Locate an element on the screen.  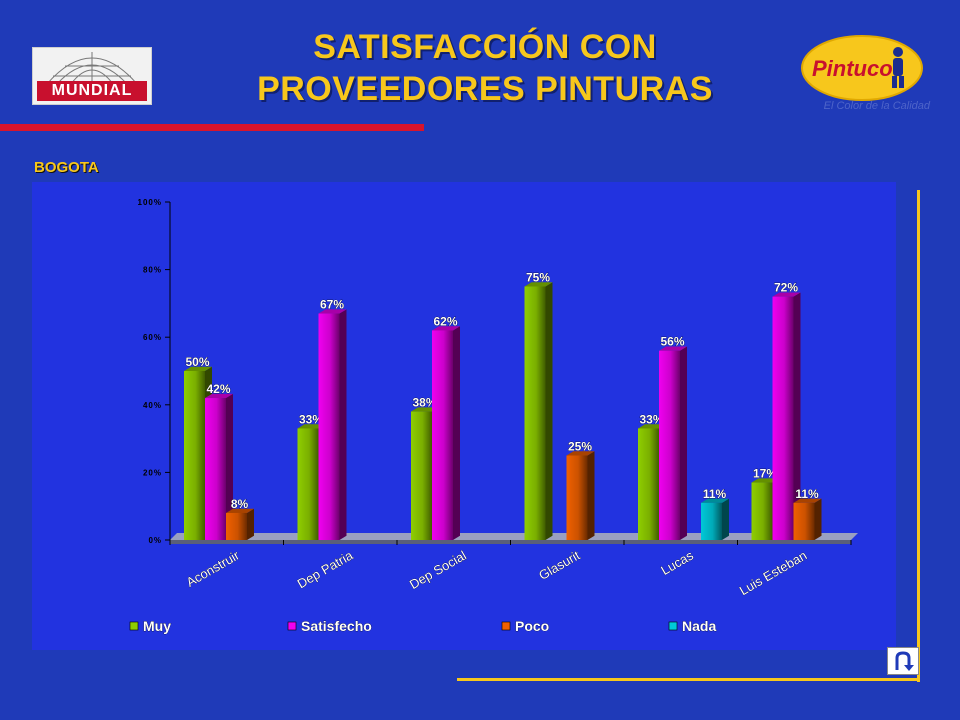
bar-side-muy is located at coordinates (549, 411).